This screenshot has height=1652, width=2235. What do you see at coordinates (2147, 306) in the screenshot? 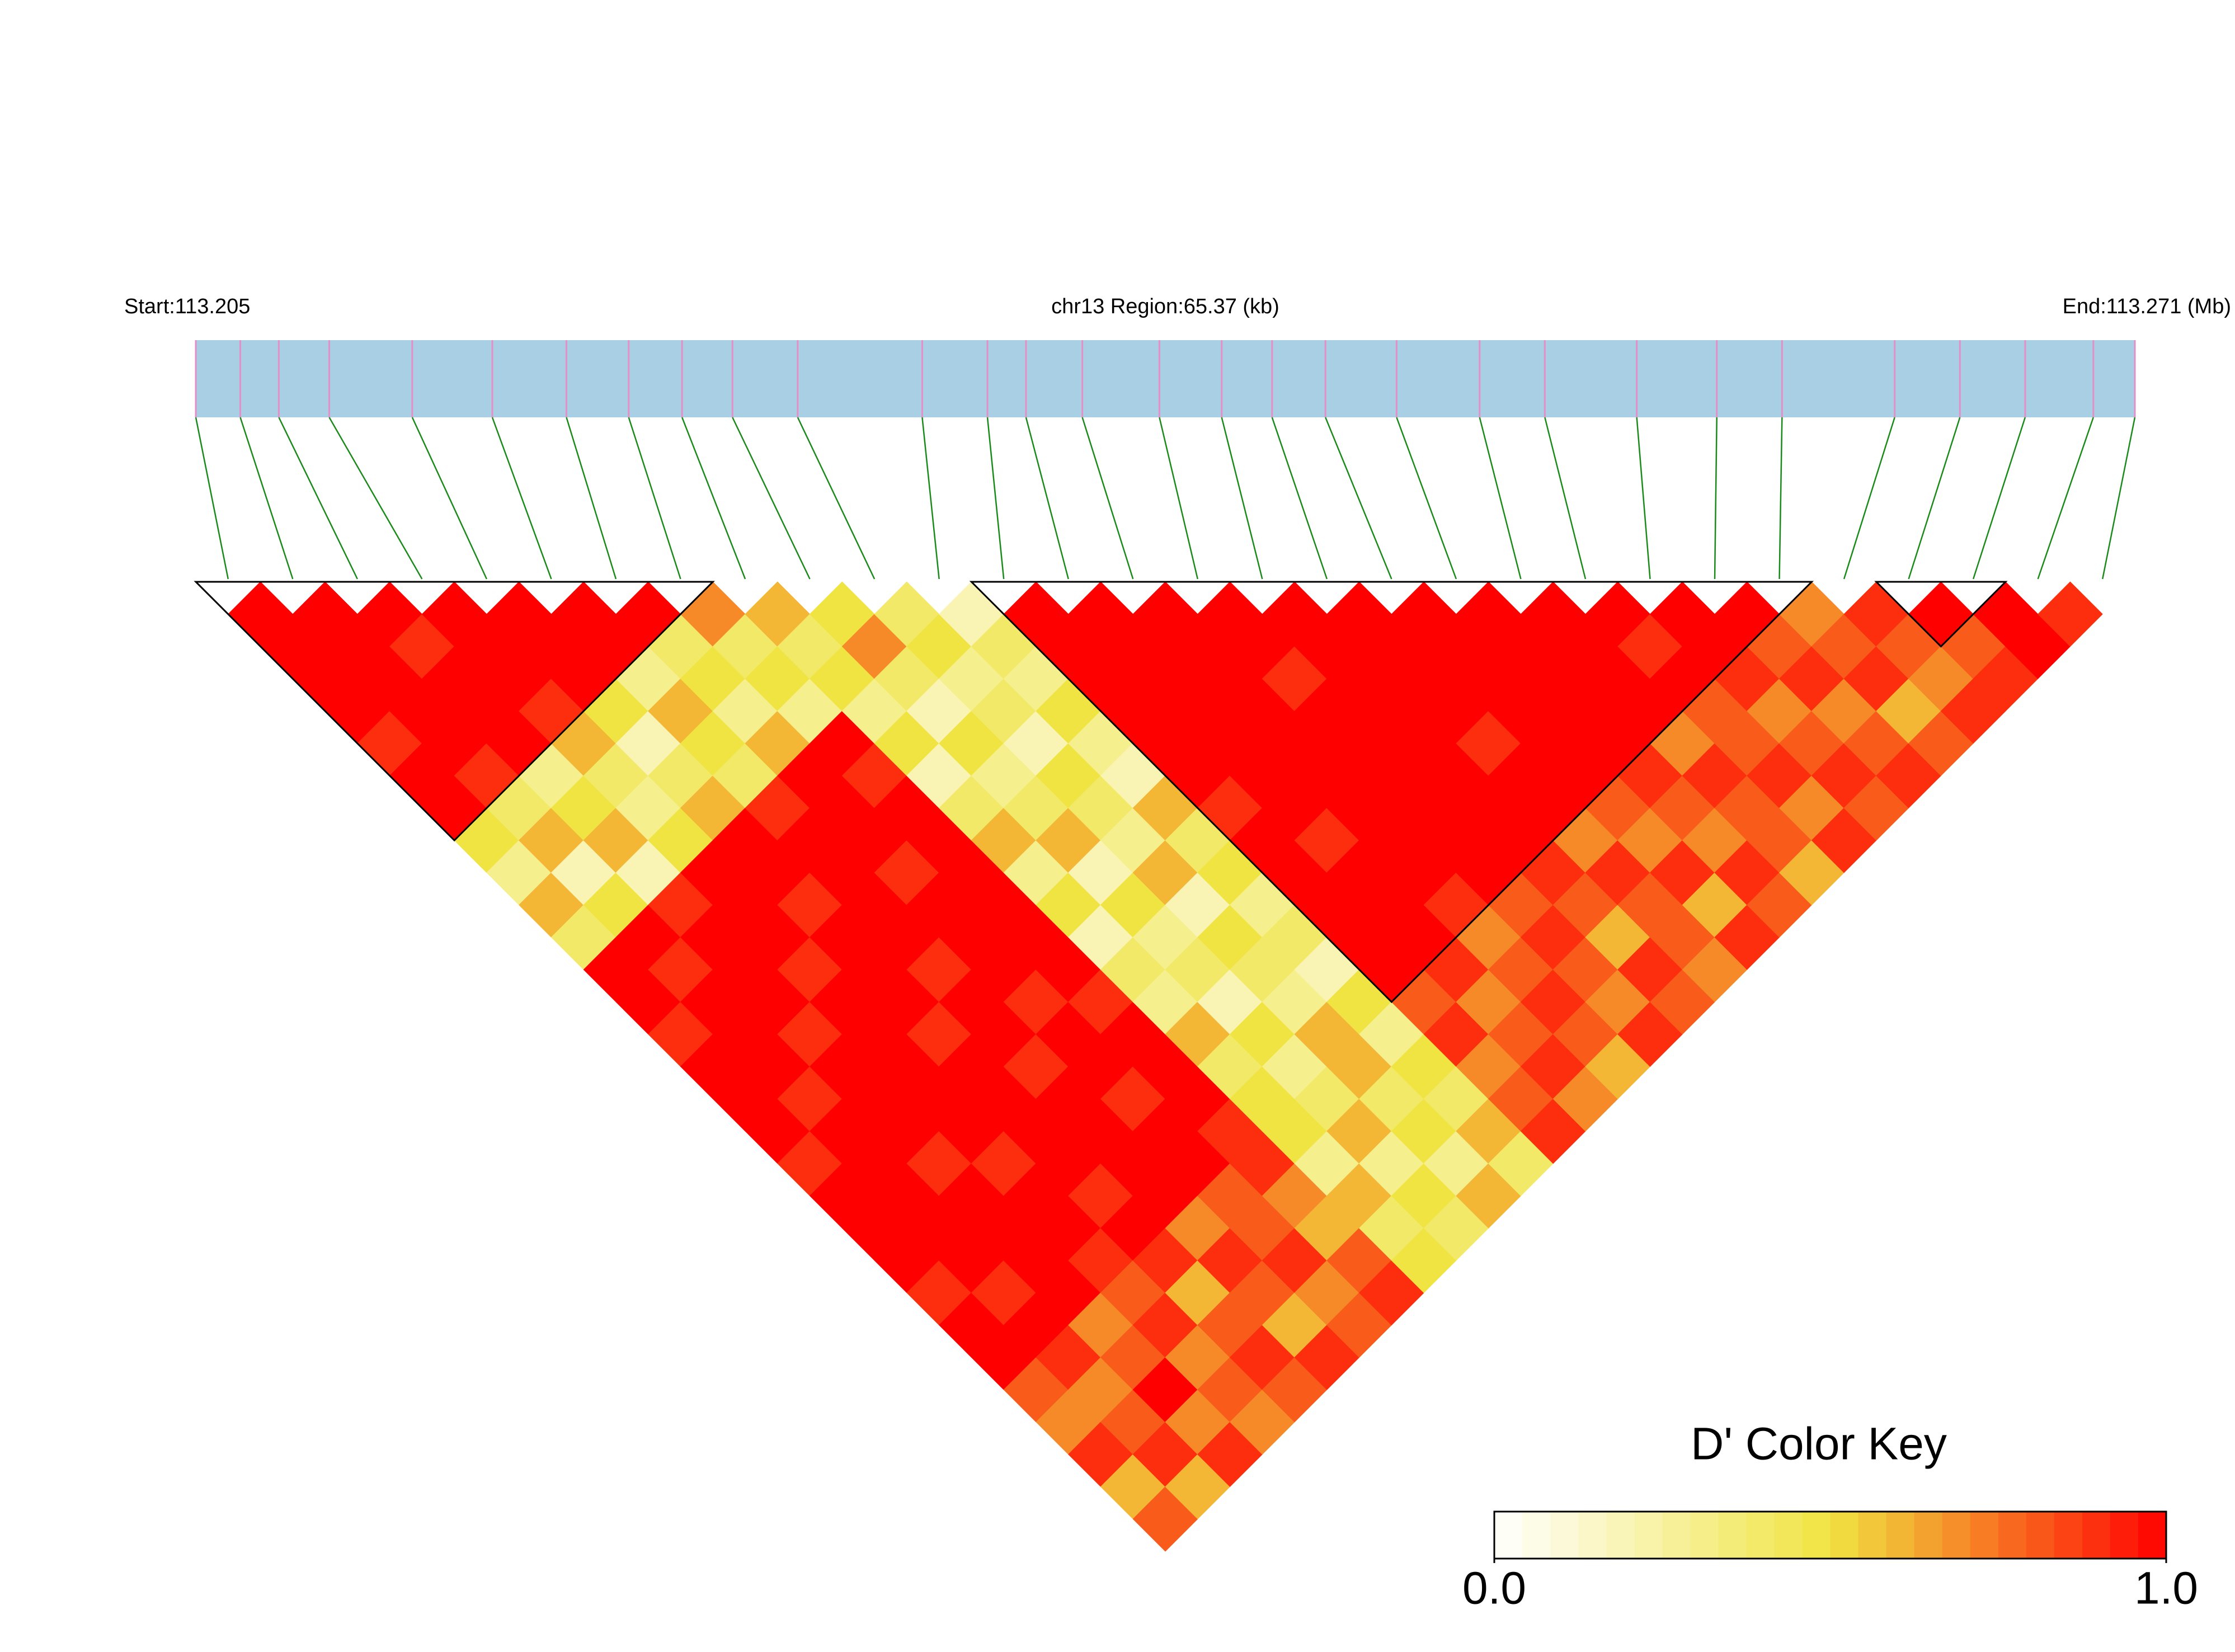
I see `end-label: End:113.271 (Mb)` at bounding box center [2147, 306].